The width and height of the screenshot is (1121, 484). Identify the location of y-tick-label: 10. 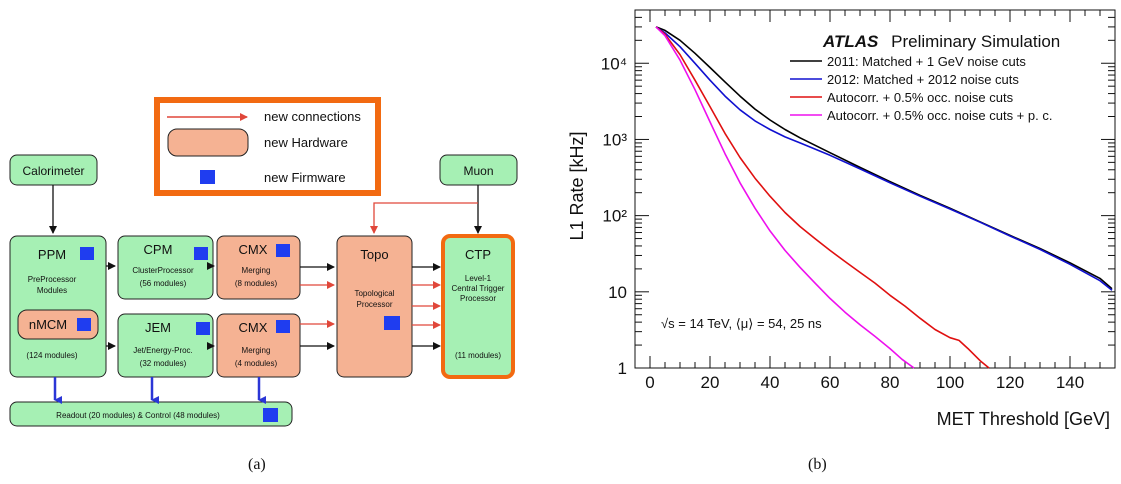
(617, 292).